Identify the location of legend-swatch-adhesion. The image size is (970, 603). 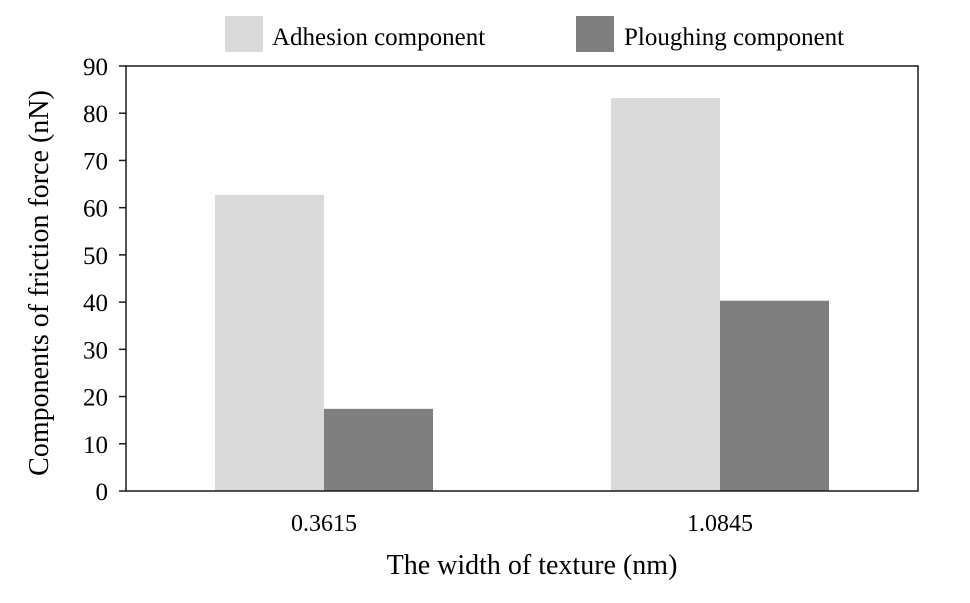
(244, 34).